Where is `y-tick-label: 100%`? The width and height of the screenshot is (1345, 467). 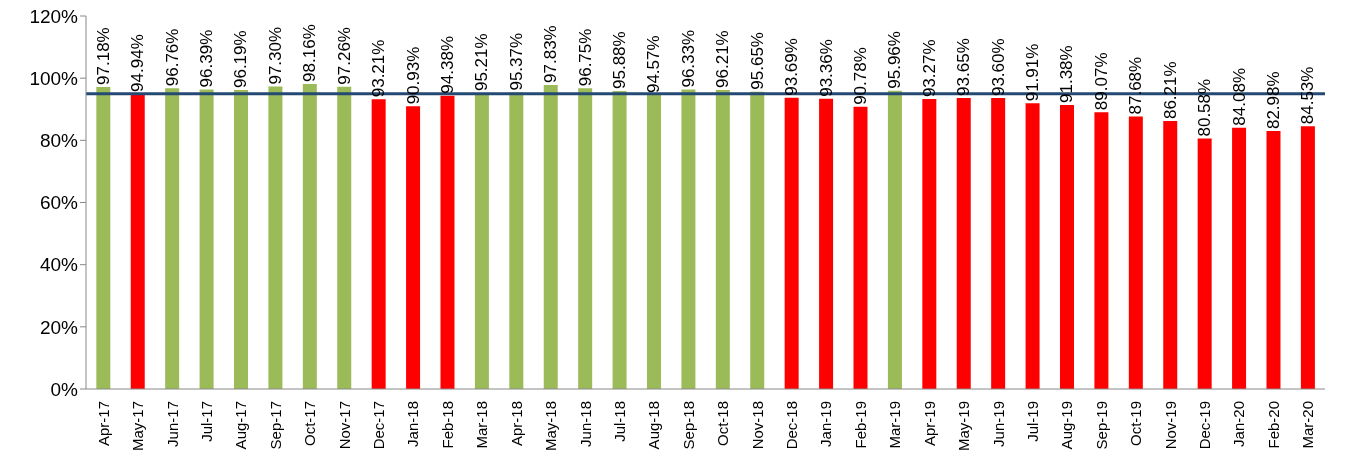 y-tick-label: 100% is located at coordinates (54, 78).